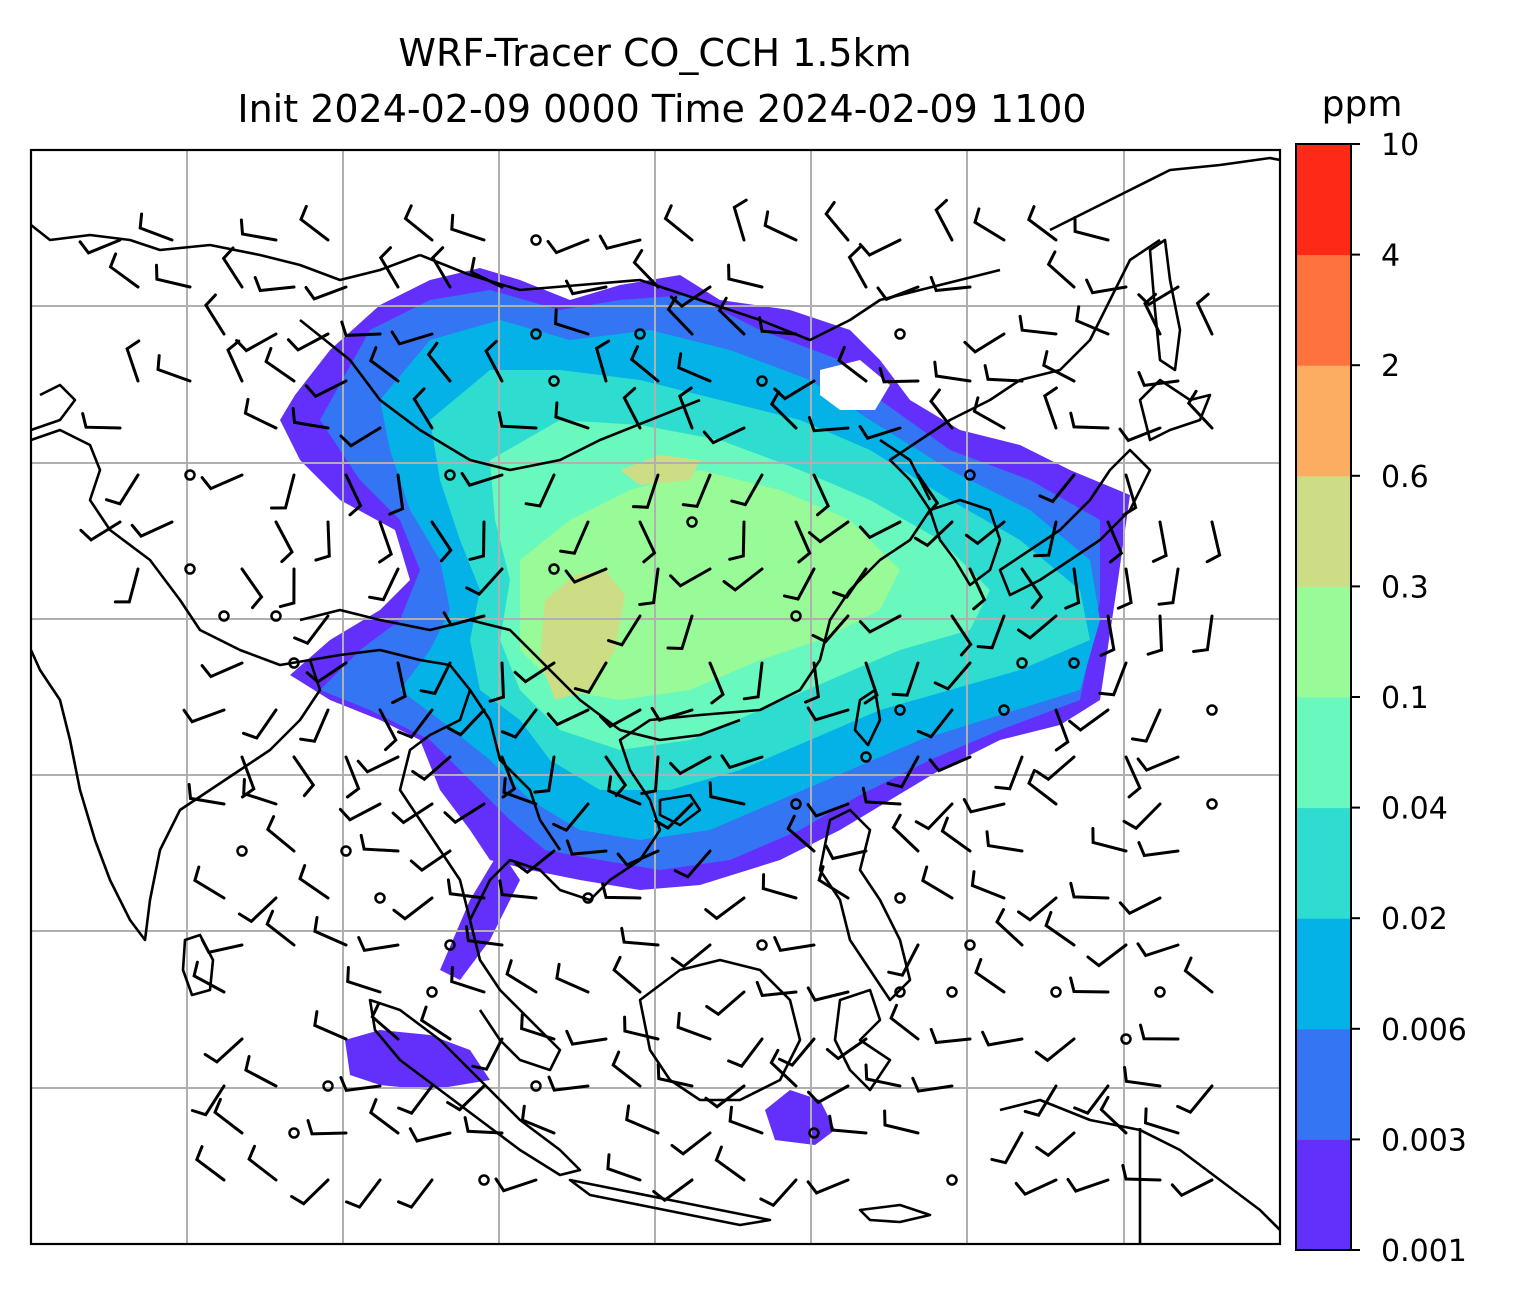 The image size is (1528, 1306). Describe the element at coordinates (1390, 366) in the screenshot. I see `colorbar-tick-label: 2` at that location.